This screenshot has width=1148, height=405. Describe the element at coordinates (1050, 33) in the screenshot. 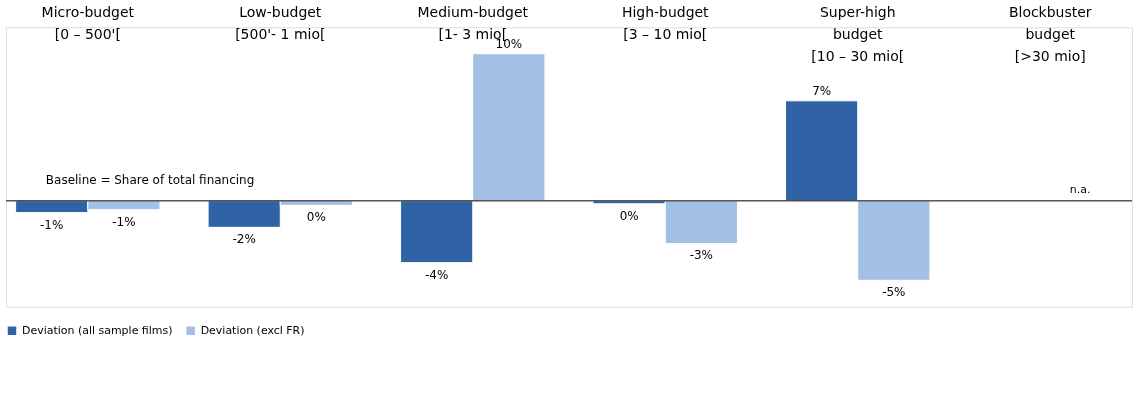

I see `x-tick-label: Blockbuster budget [>30 mio]` at that location.